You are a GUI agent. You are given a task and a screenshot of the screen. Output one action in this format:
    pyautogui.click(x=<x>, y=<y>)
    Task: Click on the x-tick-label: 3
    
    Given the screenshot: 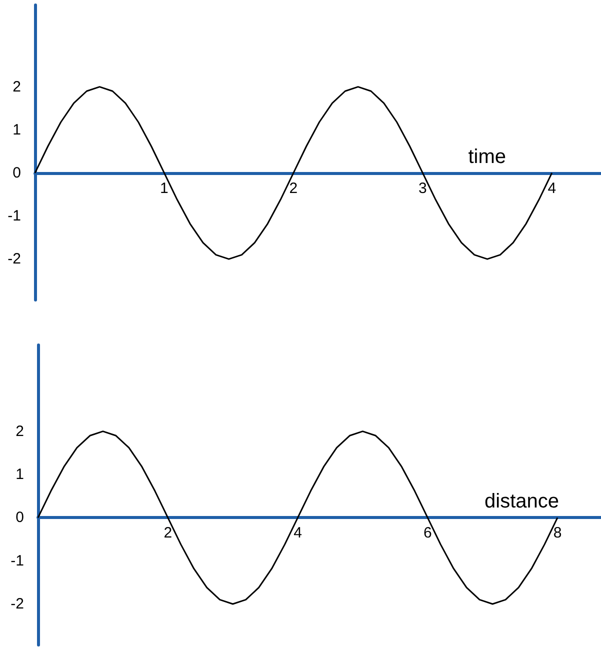 What is the action you would take?
    pyautogui.click(x=422, y=188)
    